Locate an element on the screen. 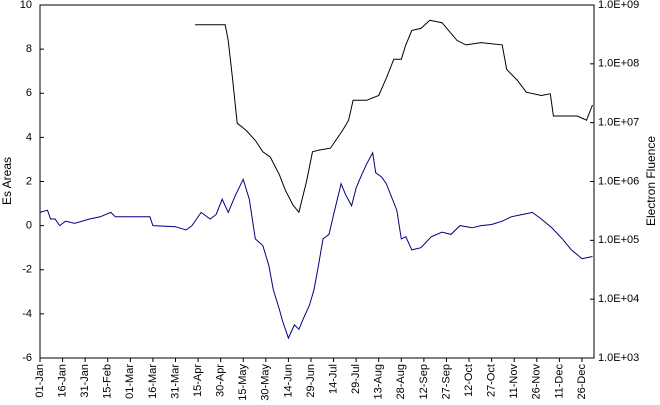 The image size is (660, 405). y-tick-label: -2 is located at coordinates (27, 270).